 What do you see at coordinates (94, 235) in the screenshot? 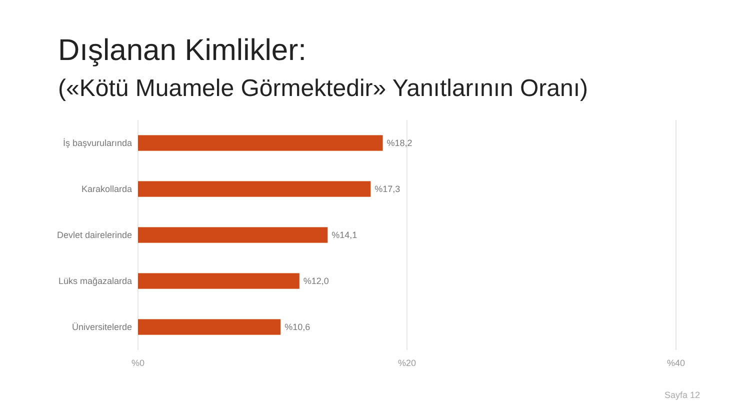
I see `y-tick-label: Devlet dairelerinde` at bounding box center [94, 235].